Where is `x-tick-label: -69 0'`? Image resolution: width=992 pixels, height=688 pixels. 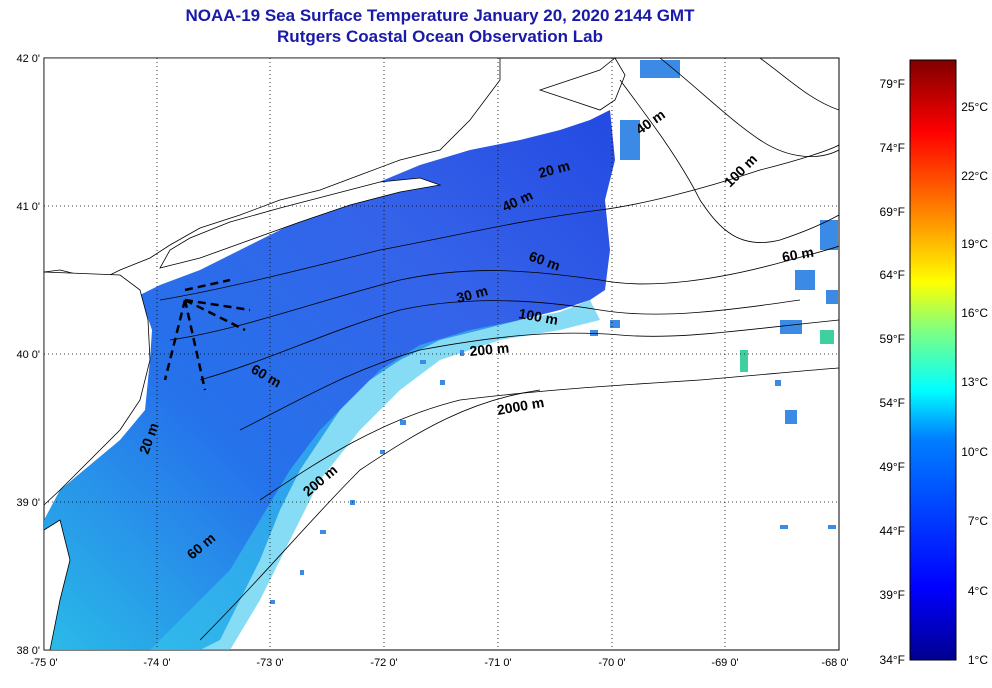 x-tick-label: -69 0' is located at coordinates (724, 663).